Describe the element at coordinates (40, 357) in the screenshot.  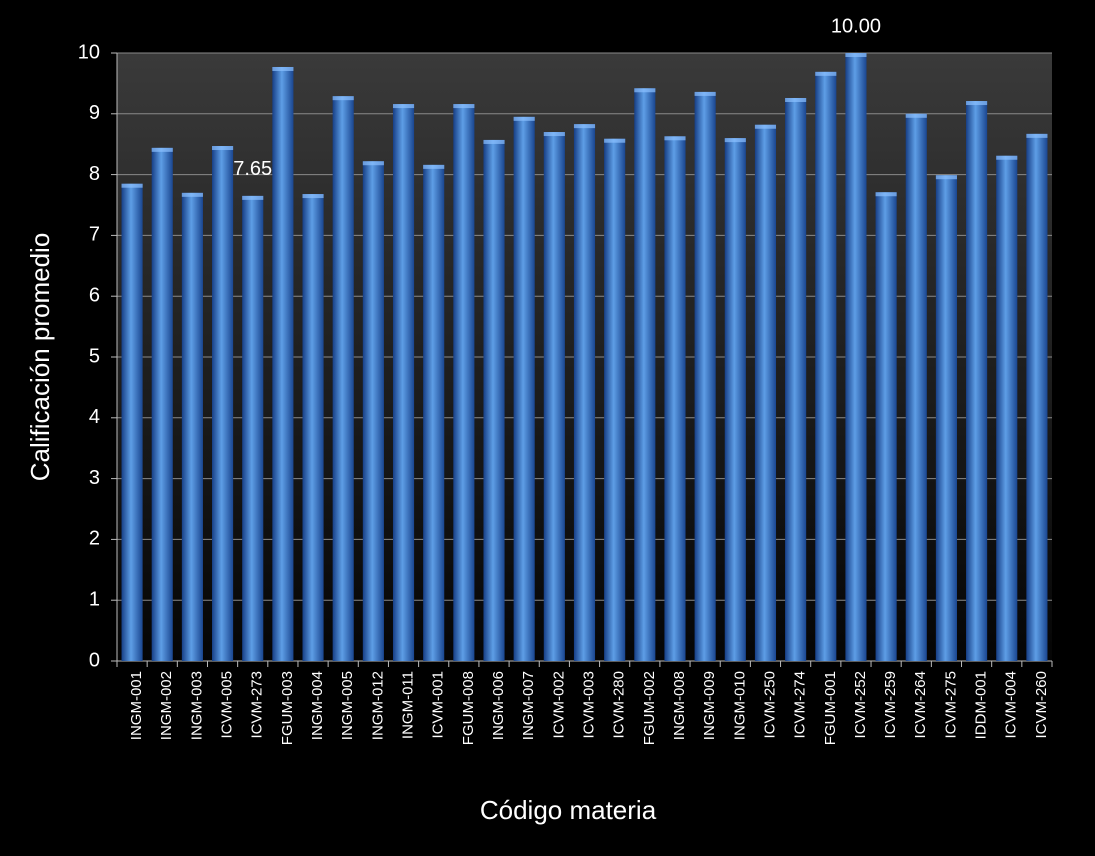
I see `y-axis-title: Calificación promedio` at that location.